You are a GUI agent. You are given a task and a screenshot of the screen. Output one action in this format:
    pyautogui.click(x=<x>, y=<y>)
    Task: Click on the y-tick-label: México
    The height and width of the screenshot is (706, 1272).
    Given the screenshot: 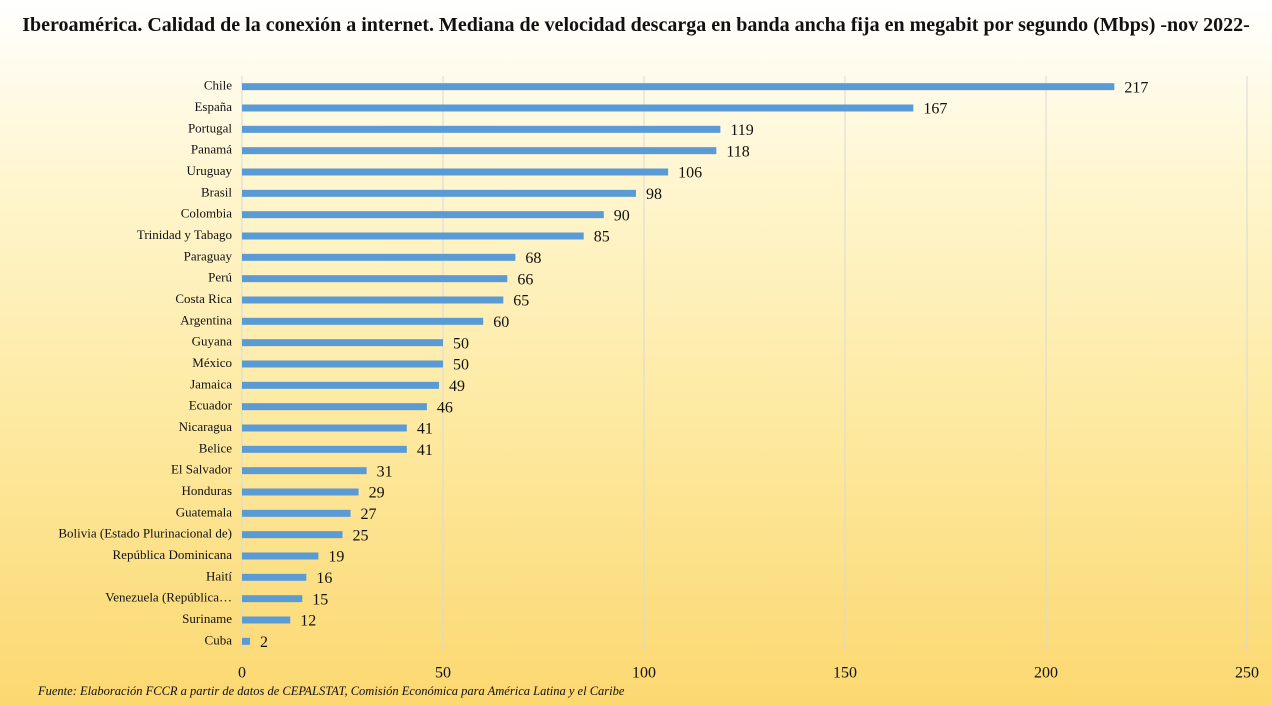 What is the action you would take?
    pyautogui.click(x=212, y=362)
    